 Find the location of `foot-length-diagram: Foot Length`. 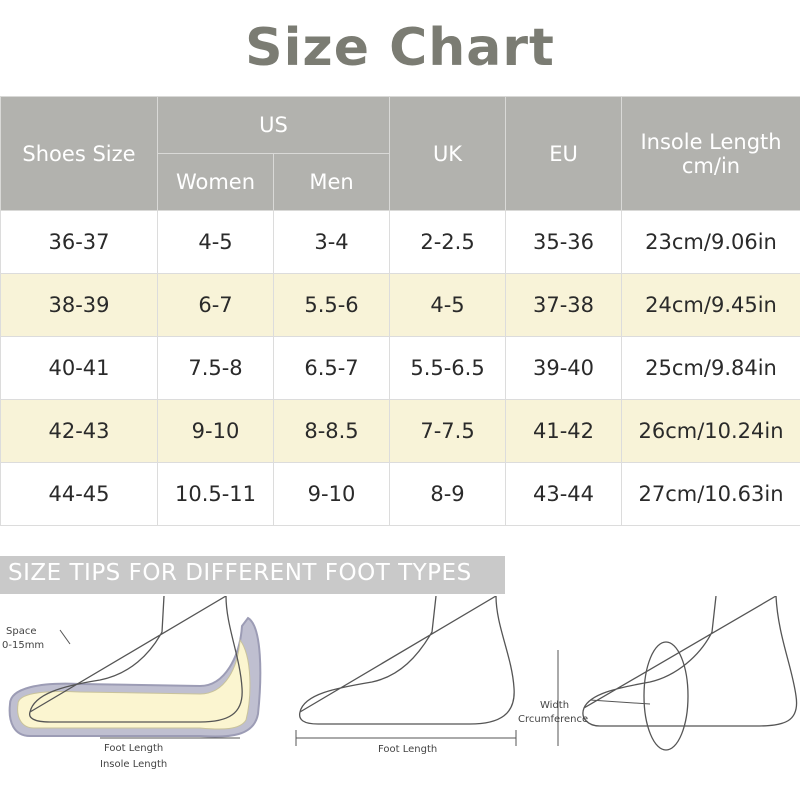

foot-length-diagram: Foot Length is located at coordinates (406, 675).